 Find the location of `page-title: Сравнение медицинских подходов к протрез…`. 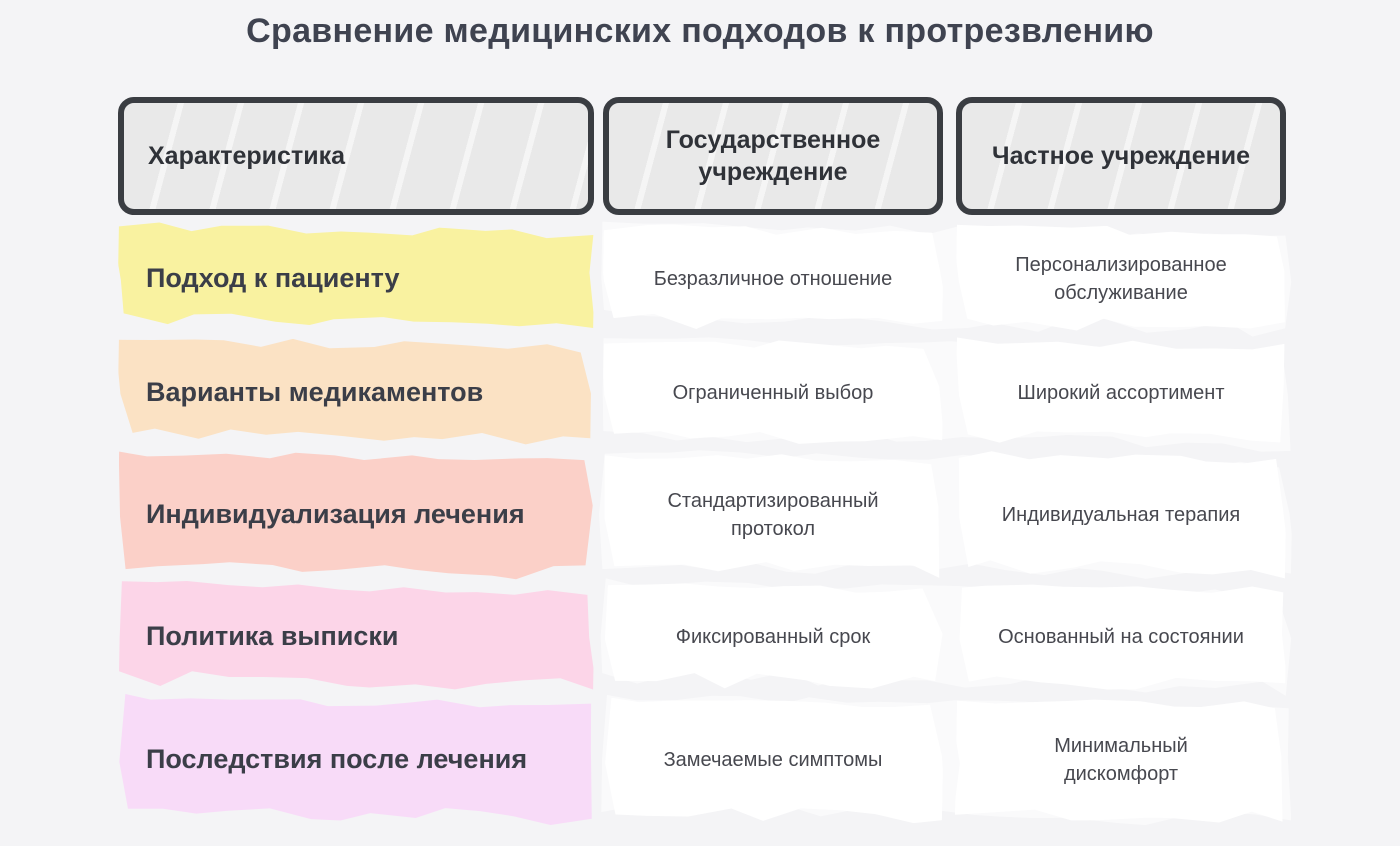

page-title: Сравнение медицинских подходов к протрез… is located at coordinates (700, 31).